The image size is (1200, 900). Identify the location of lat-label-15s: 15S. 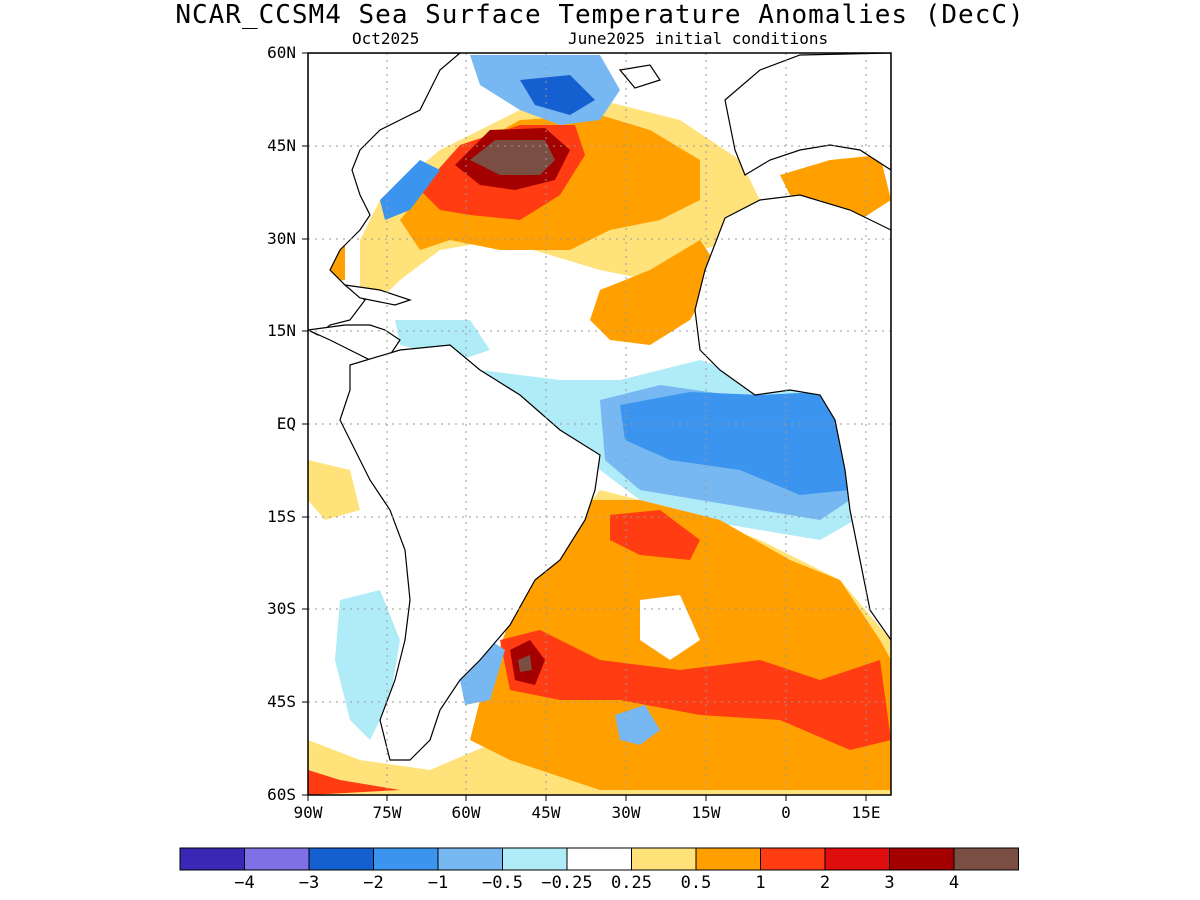
(281, 516).